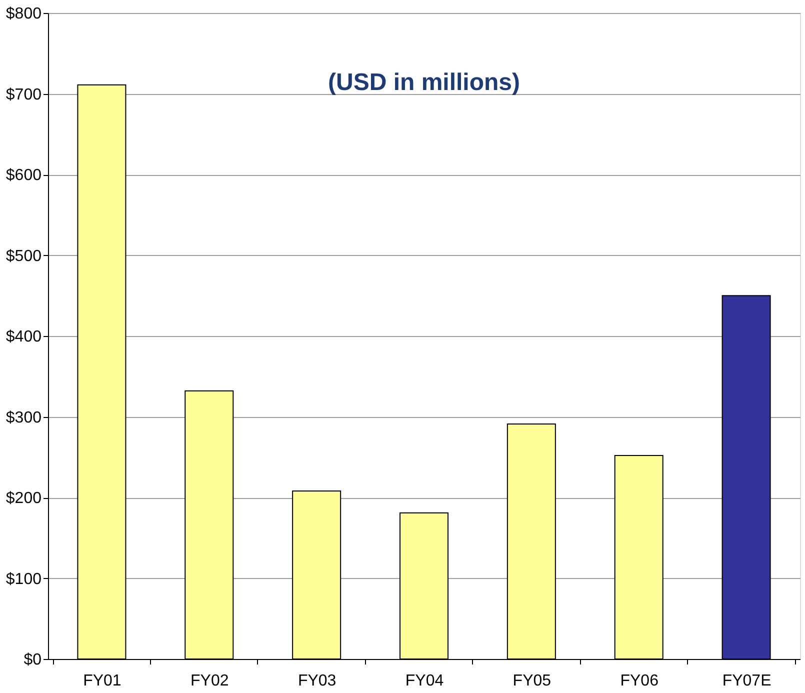 The height and width of the screenshot is (693, 805). What do you see at coordinates (24, 95) in the screenshot?
I see `y-tick-label: $700` at bounding box center [24, 95].